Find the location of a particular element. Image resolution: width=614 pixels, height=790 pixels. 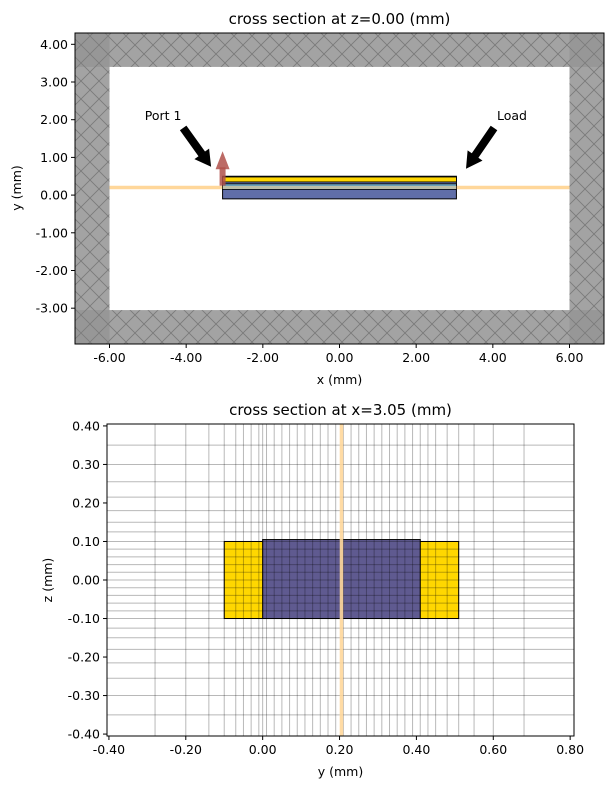

port-arrow-head is located at coordinates (222, 160).